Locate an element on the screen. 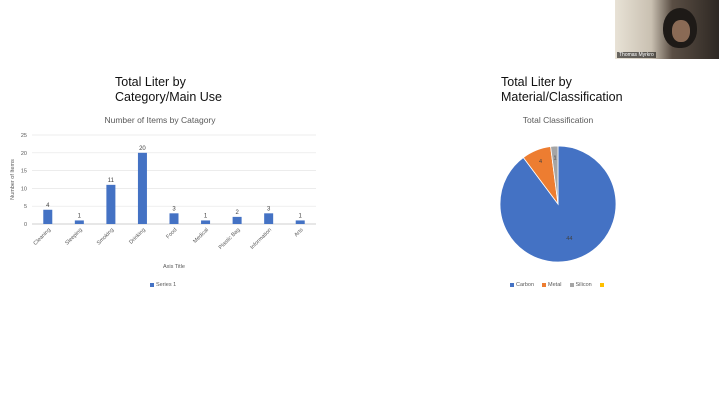  bar-legend-item: Series 1 is located at coordinates (163, 285).